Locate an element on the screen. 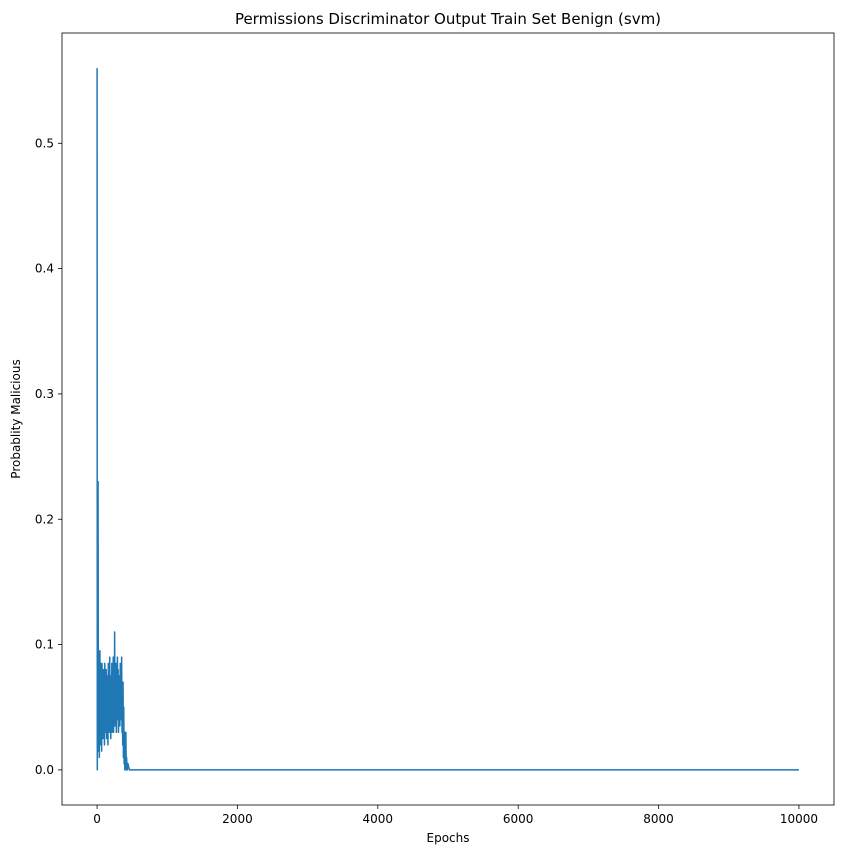  x-tick-label: 0 is located at coordinates (97, 819).